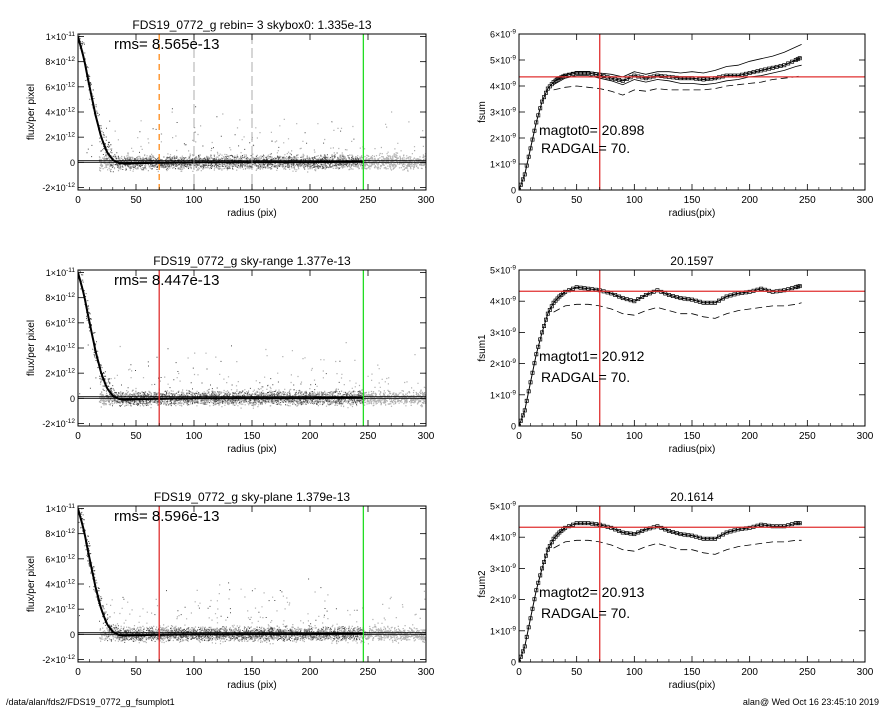 The height and width of the screenshot is (708, 885). What do you see at coordinates (221, 100) in the screenshot?
I see `profile-line` at bounding box center [221, 100].